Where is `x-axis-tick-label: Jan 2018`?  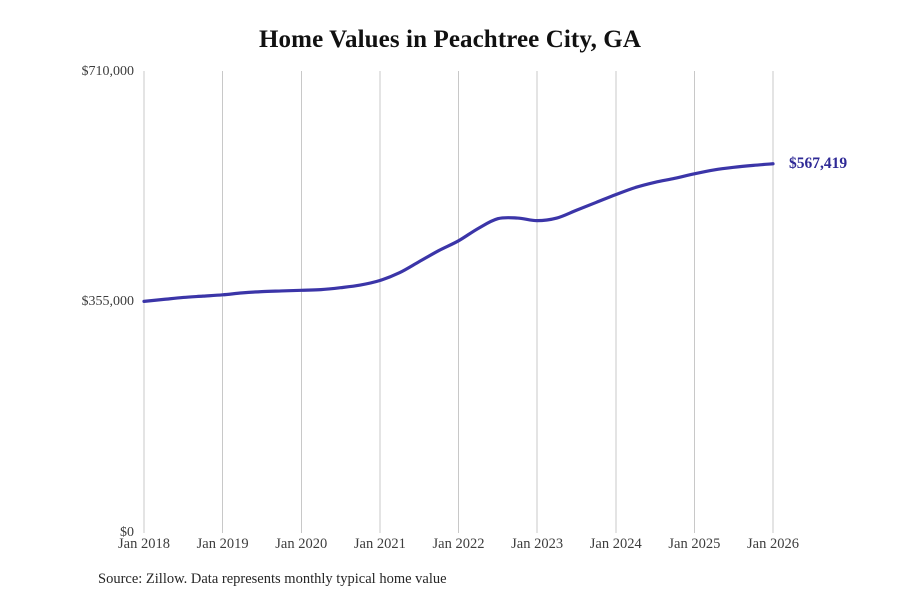 x-axis-tick-label: Jan 2018 is located at coordinates (144, 544).